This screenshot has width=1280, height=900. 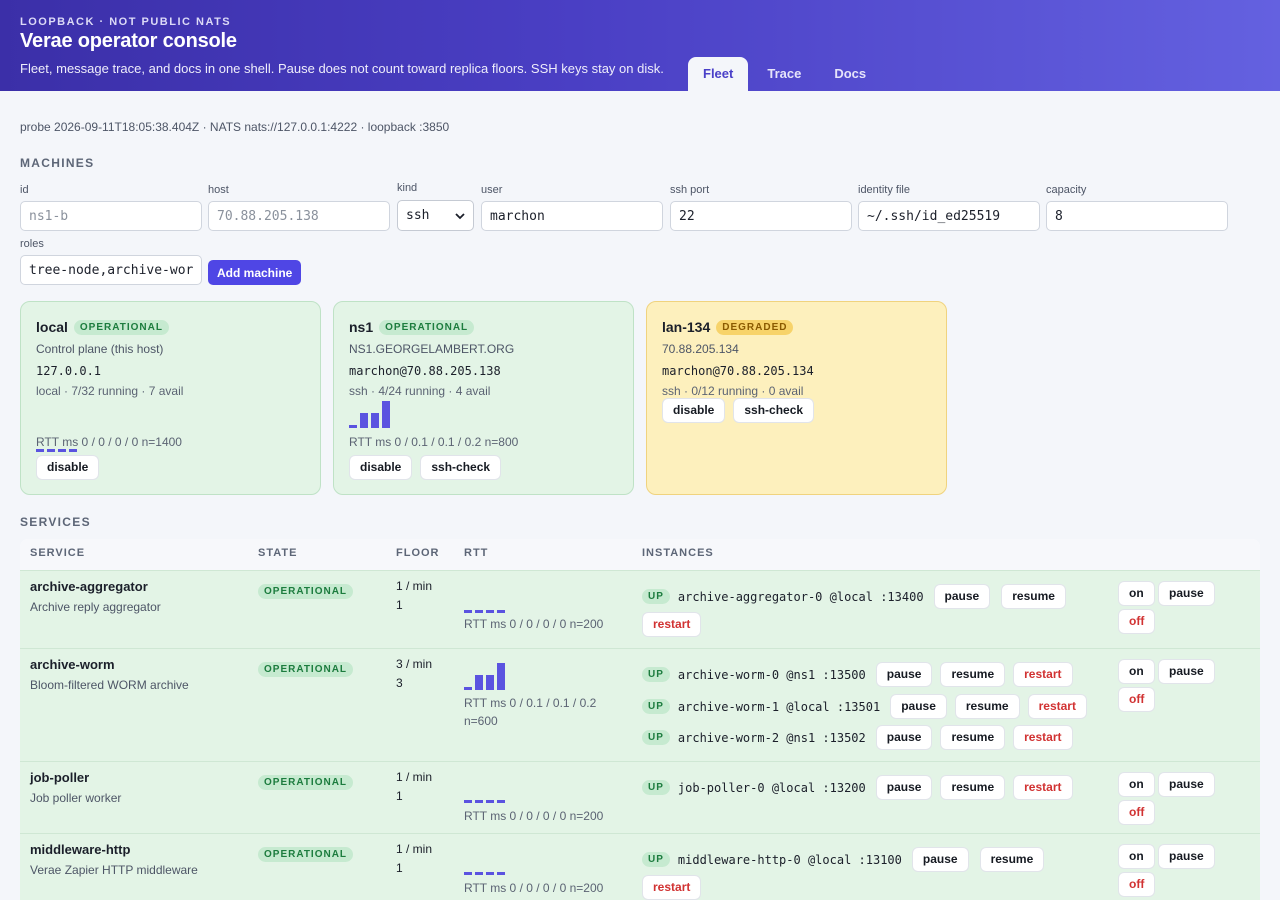 What do you see at coordinates (755, 327) in the screenshot?
I see `status-badge: DEGRADED` at bounding box center [755, 327].